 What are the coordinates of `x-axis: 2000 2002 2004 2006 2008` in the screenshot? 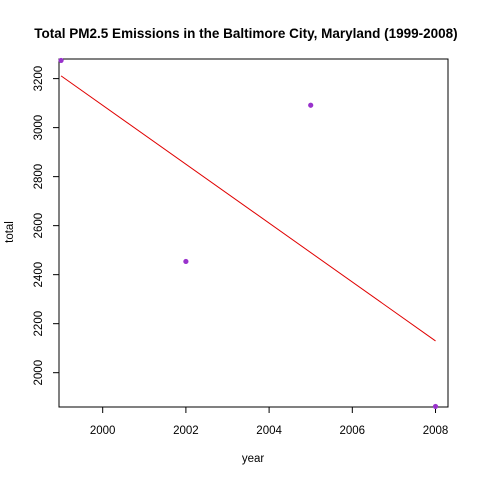 It's located at (269, 422).